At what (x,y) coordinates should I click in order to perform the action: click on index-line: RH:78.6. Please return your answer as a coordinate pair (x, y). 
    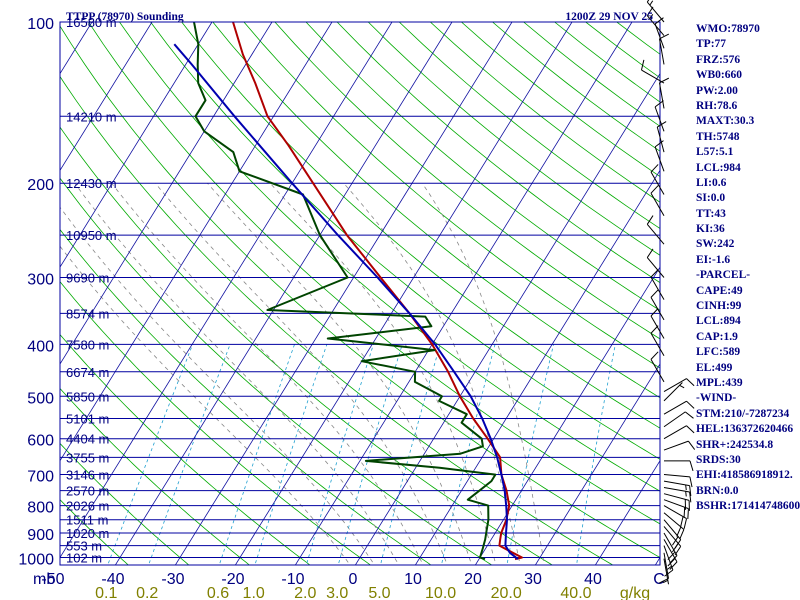
    Looking at the image, I should click on (717, 105).